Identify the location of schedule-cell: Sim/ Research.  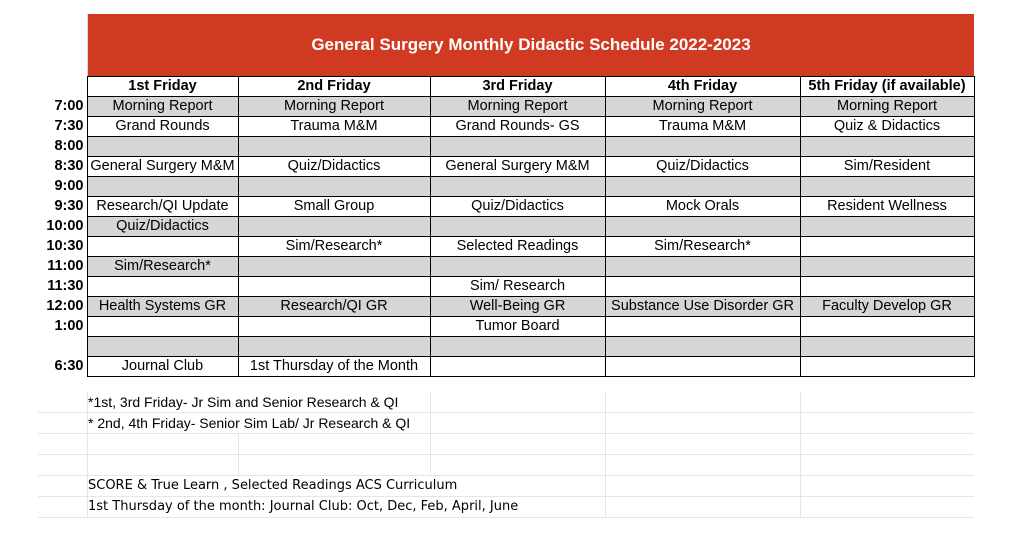
(517, 286).